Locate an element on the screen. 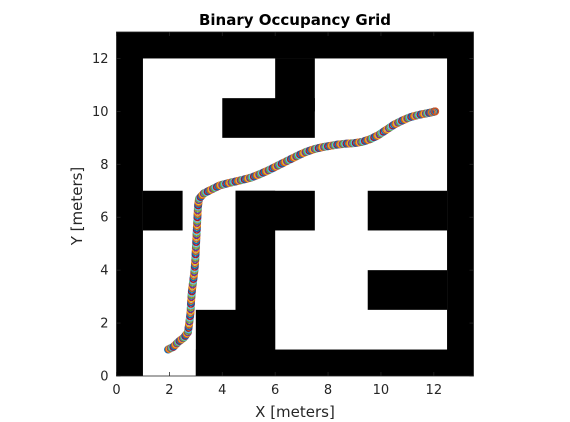 This screenshot has height=422, width=570. y-tick-label: 0 is located at coordinates (104, 377).